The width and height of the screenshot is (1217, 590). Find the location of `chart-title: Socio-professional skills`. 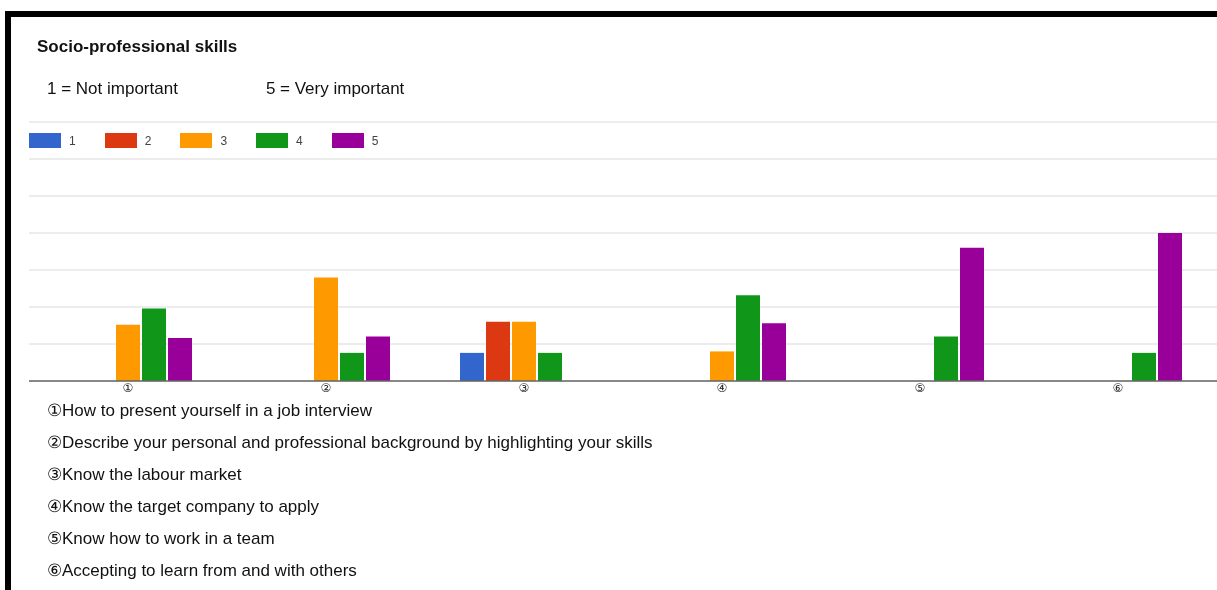

chart-title: Socio-professional skills is located at coordinates (137, 47).